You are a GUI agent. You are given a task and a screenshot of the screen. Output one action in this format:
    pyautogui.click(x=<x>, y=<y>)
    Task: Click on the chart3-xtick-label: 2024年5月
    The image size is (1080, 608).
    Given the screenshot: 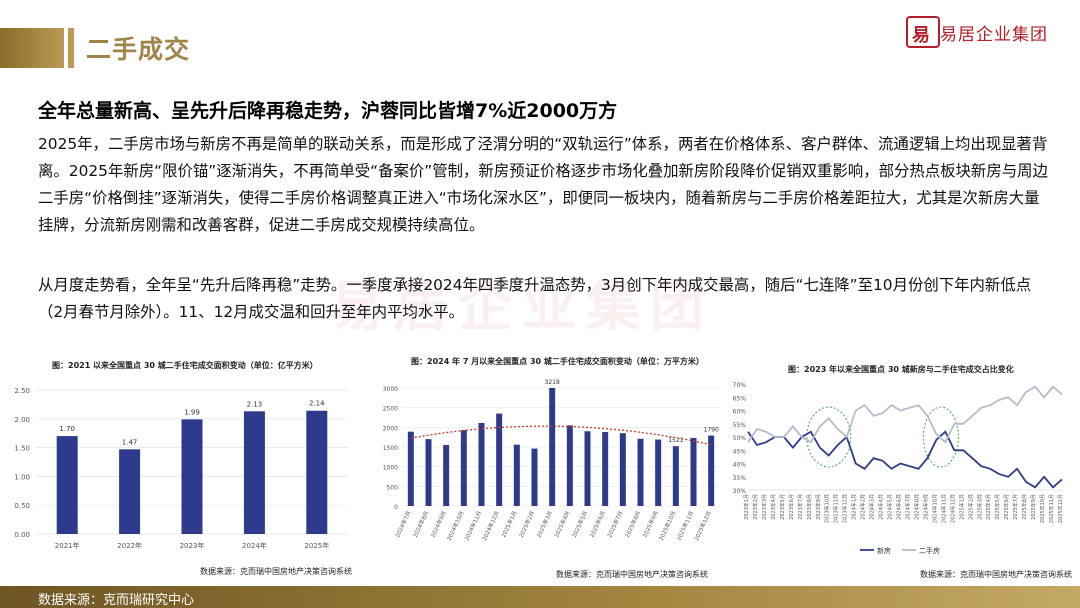 What is the action you would take?
    pyautogui.click(x=890, y=507)
    